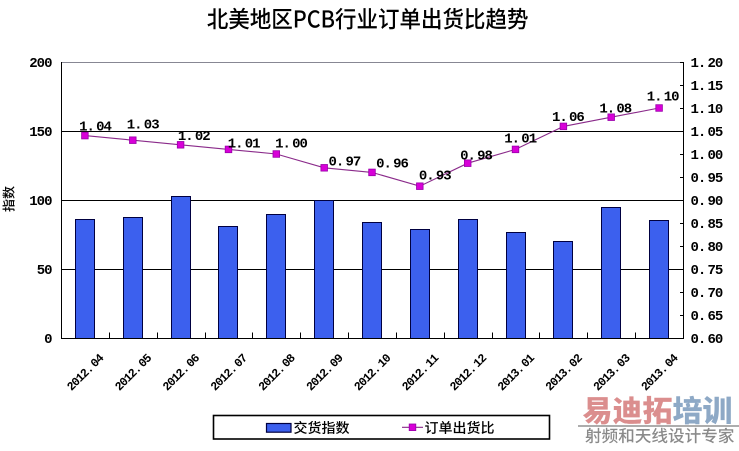  I want to click on svg-text:0.97: 0. 97, so click(344, 163).